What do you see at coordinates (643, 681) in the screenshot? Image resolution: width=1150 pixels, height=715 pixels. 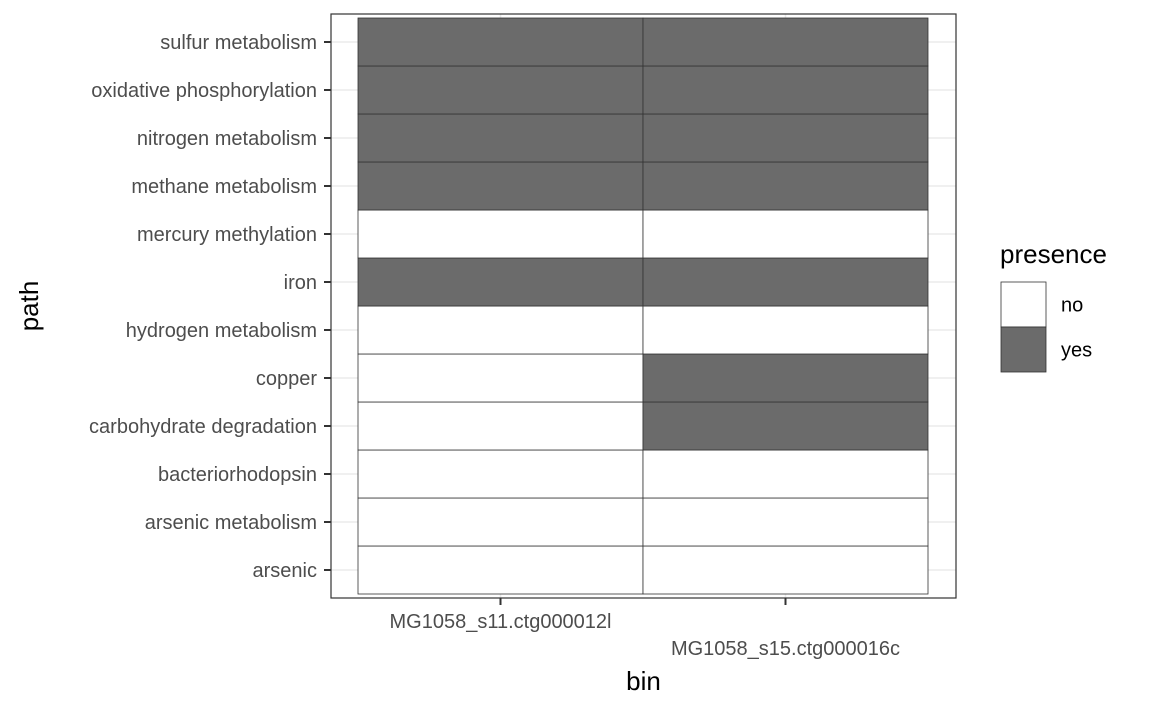 I see `x-axis-title: bin` at bounding box center [643, 681].